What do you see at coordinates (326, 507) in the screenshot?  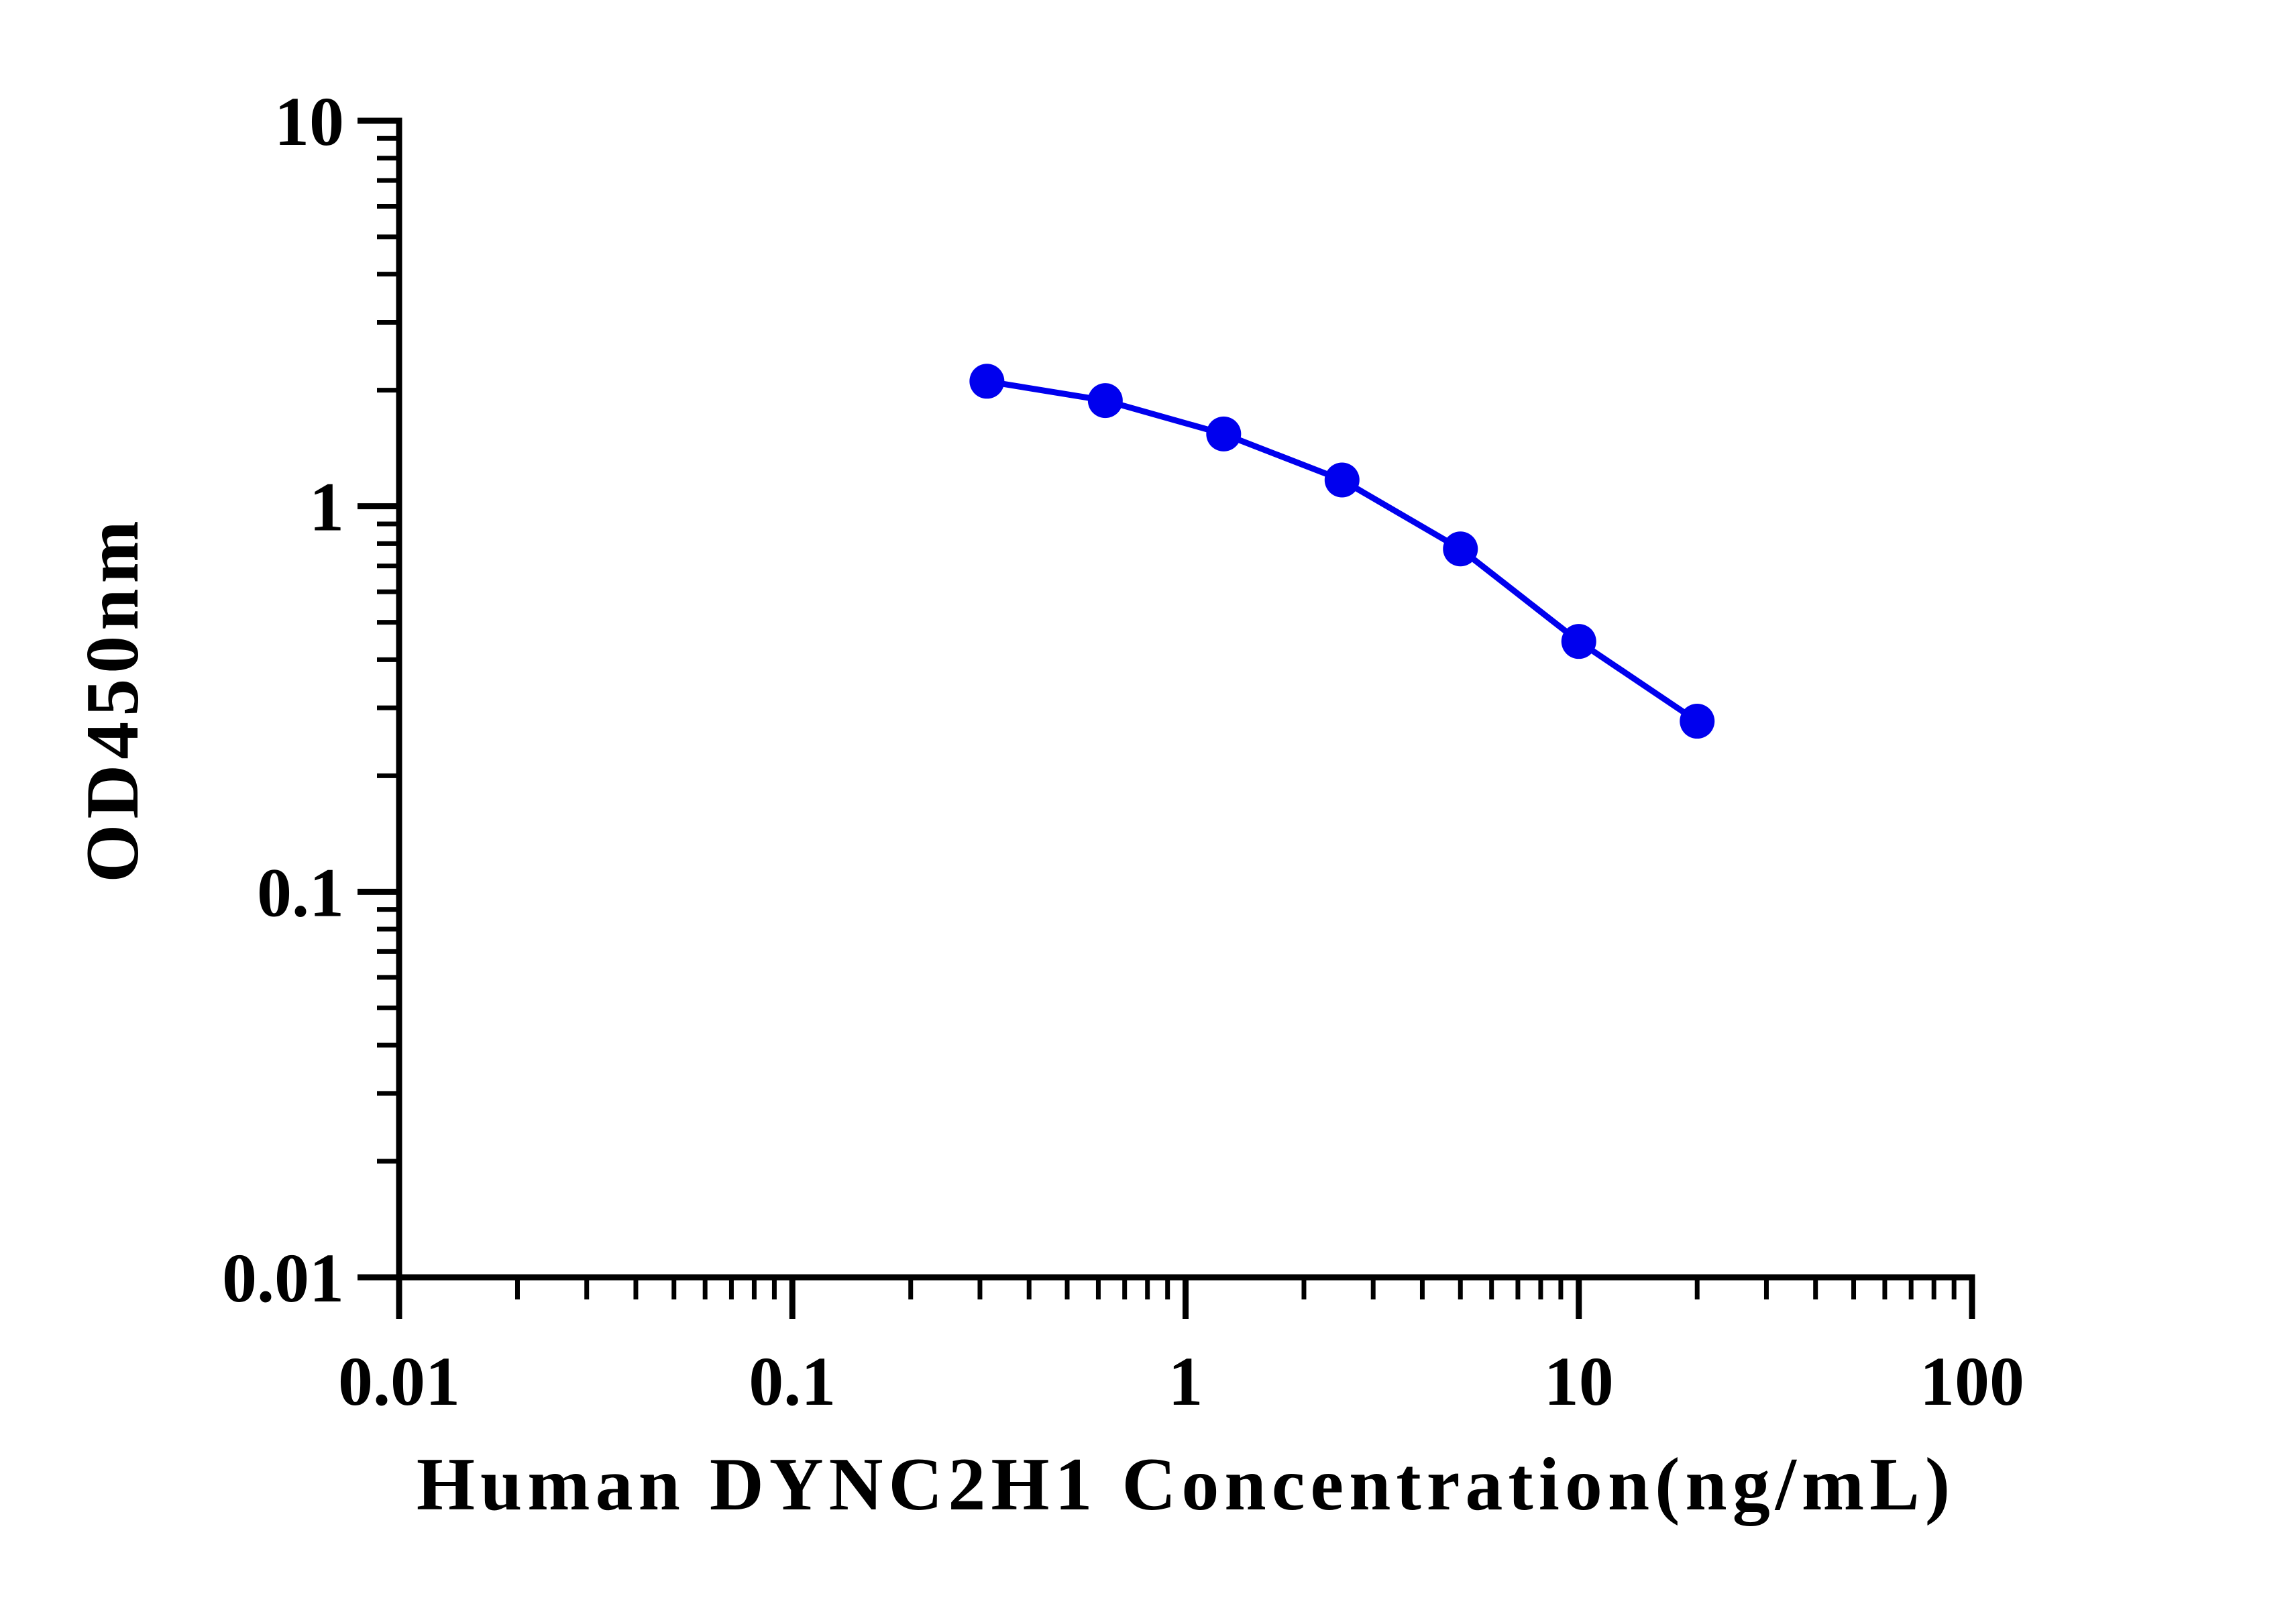 I see `y-tick-label: 1` at bounding box center [326, 507].